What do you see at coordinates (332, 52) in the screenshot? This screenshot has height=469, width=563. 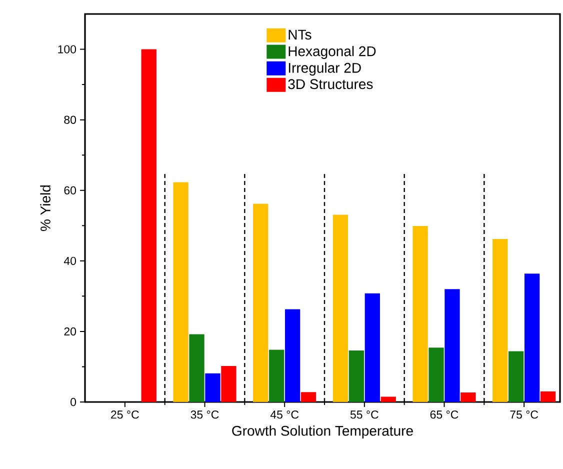 I see `legend-label: Hexagonal 2D` at bounding box center [332, 52].